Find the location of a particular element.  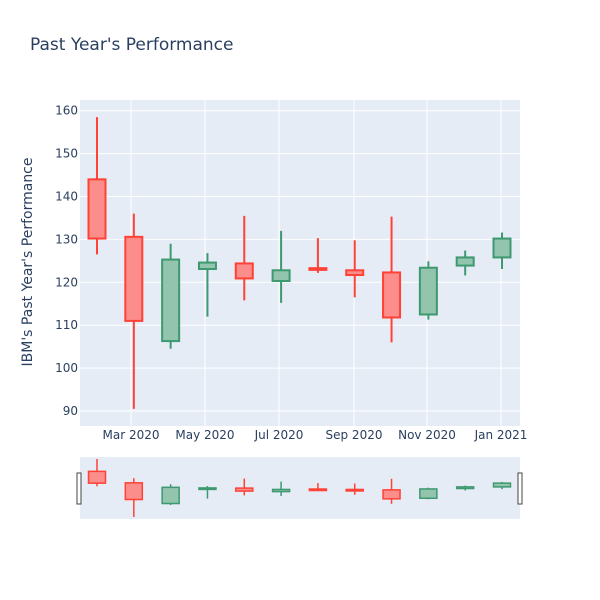

y-tick-label: 160 is located at coordinates (66, 111).